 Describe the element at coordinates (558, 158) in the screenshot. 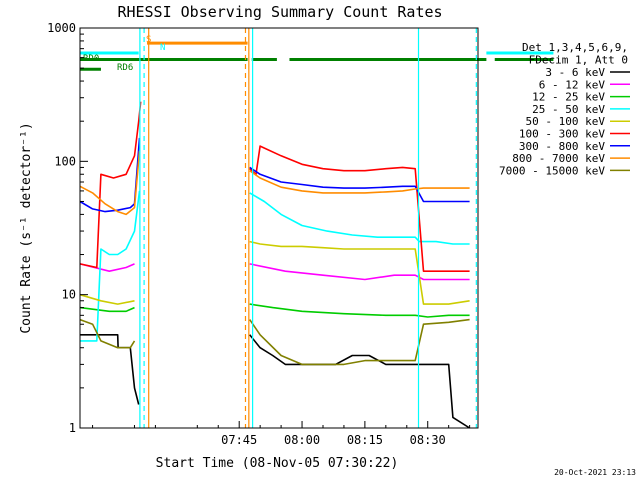

I see `legend-label-800-7000-kev: 800 - 7000 keV` at that location.